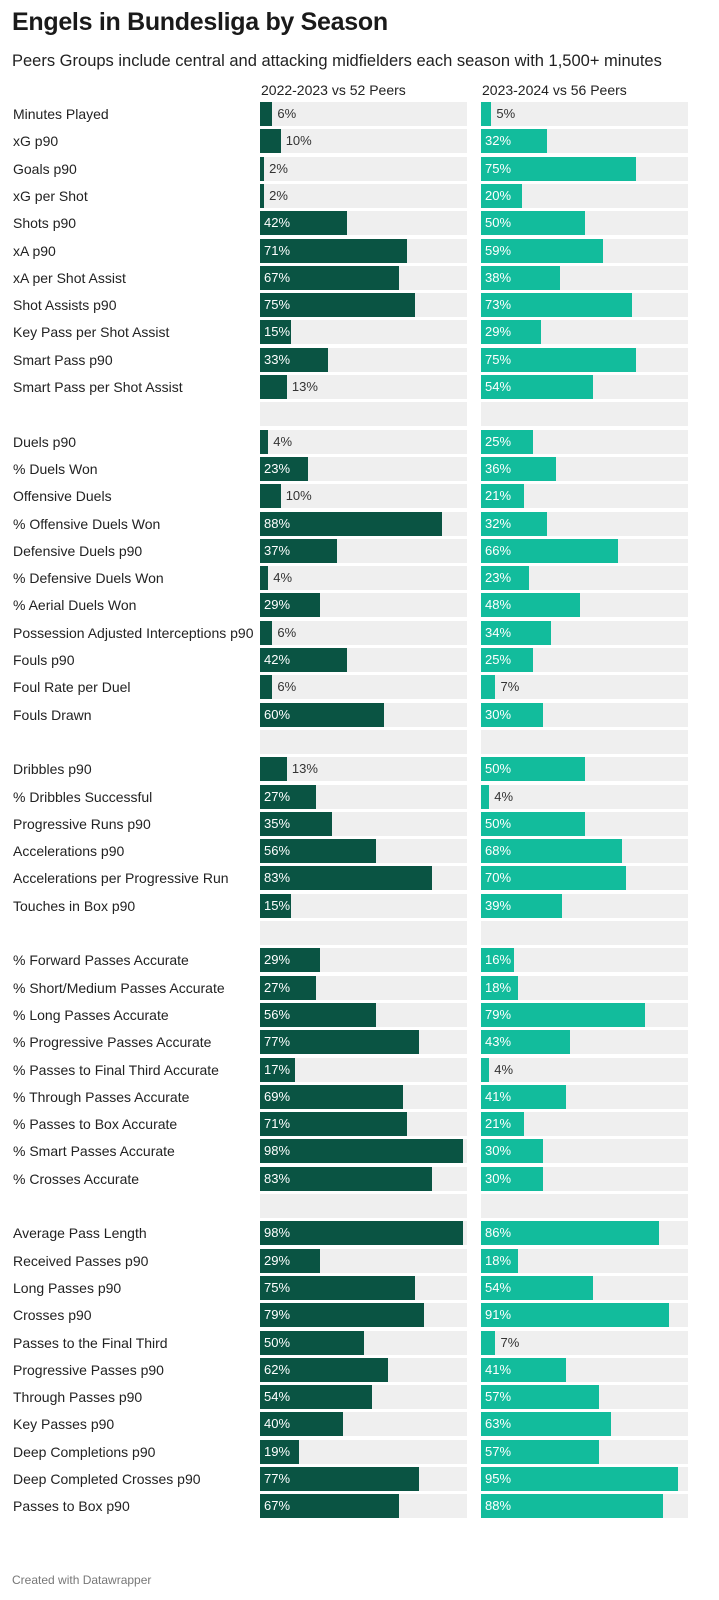 The width and height of the screenshot is (719, 1600). I want to click on row-label: Smart Pass p90, so click(63, 359).